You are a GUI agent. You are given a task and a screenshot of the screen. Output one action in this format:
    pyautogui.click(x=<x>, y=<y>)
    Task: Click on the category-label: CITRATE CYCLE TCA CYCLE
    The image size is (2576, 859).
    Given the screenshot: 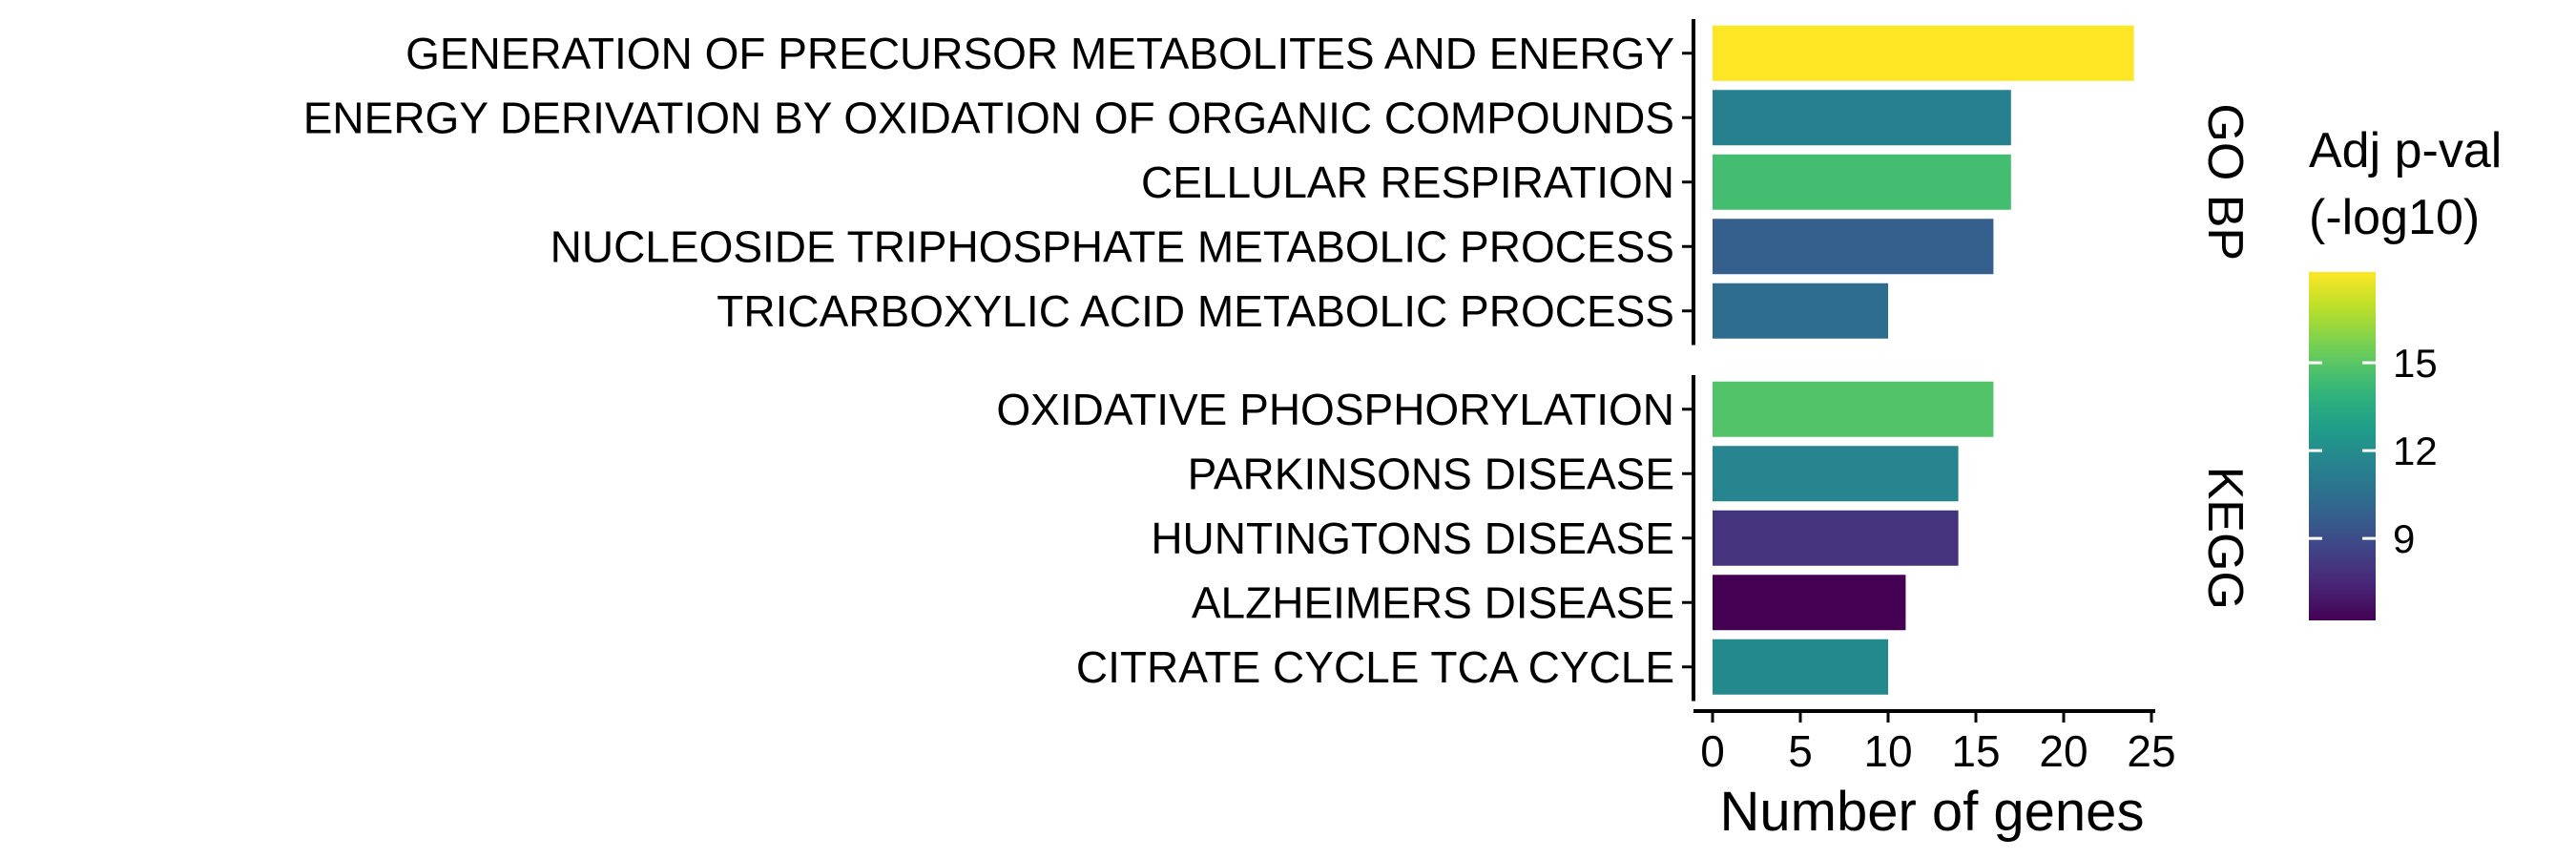 What is the action you would take?
    pyautogui.click(x=1375, y=667)
    